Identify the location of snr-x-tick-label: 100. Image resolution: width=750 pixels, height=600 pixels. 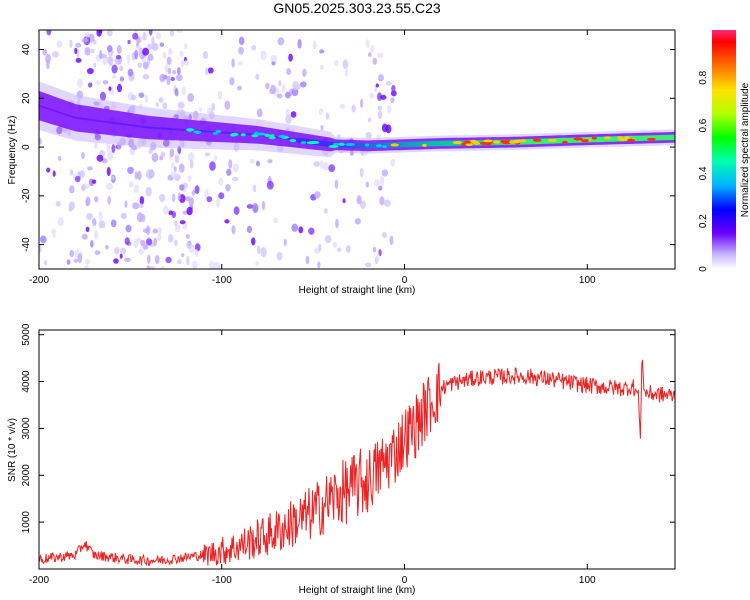
(587, 580).